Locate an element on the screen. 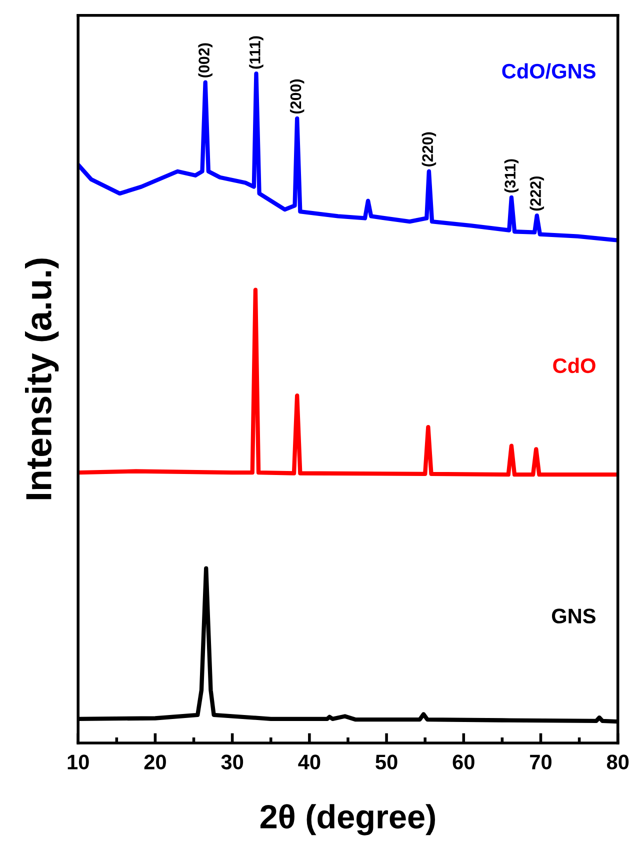 The image size is (635, 856). annotation: (200) is located at coordinates (297, 96).